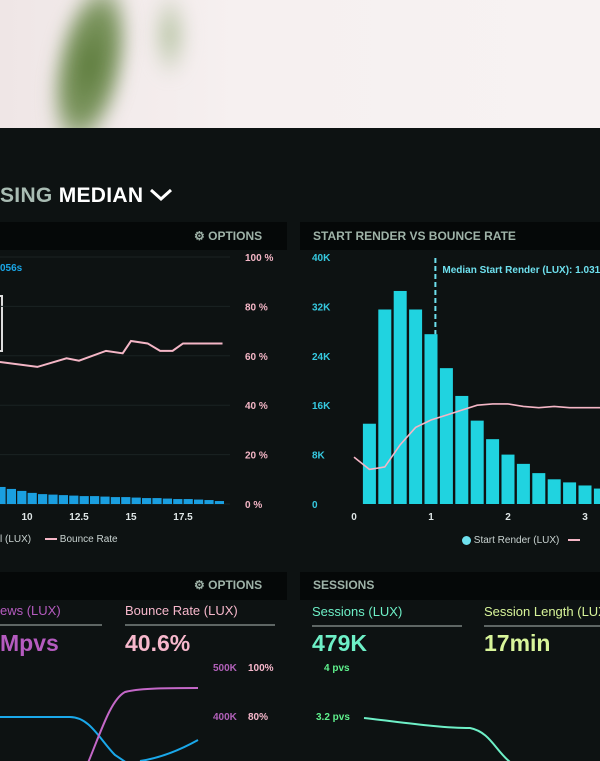 The width and height of the screenshot is (600, 761). What do you see at coordinates (183, 517) in the screenshot?
I see `x-tick-label: 17.5` at bounding box center [183, 517].